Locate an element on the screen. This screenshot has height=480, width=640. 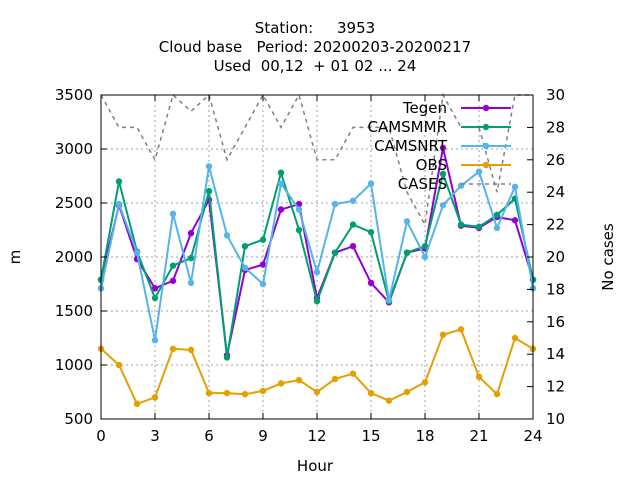
chart-title-line-2: Cloud base Period: 20200203-20200217 is located at coordinates (315, 47).